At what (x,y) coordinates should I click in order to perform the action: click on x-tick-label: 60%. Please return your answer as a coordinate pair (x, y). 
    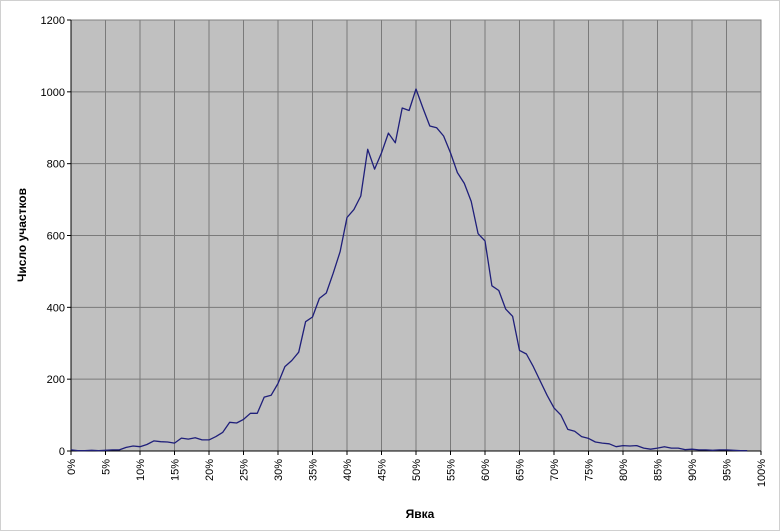
    Looking at the image, I should click on (486, 470).